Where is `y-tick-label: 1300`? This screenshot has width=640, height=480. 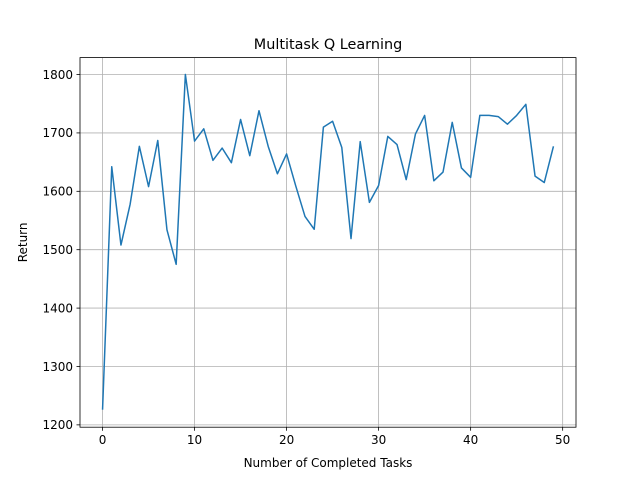 y-tick-label: 1300 is located at coordinates (57, 367).